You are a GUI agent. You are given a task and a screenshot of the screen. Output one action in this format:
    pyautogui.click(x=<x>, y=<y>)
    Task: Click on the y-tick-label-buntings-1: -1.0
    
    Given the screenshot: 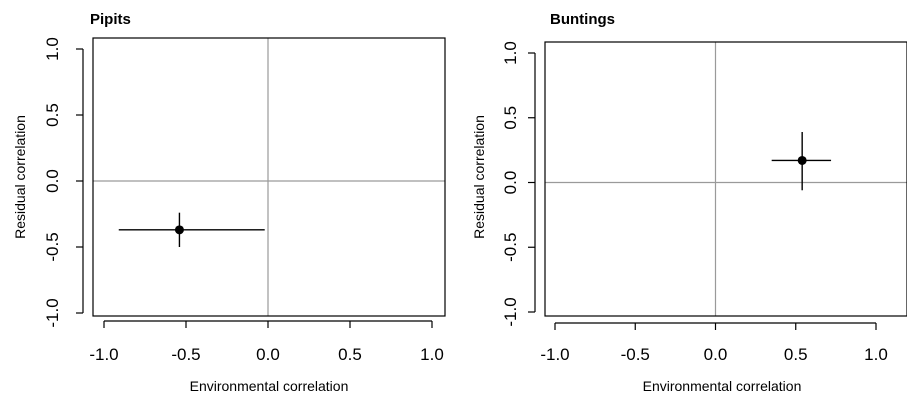 What is the action you would take?
    pyautogui.click(x=510, y=311)
    